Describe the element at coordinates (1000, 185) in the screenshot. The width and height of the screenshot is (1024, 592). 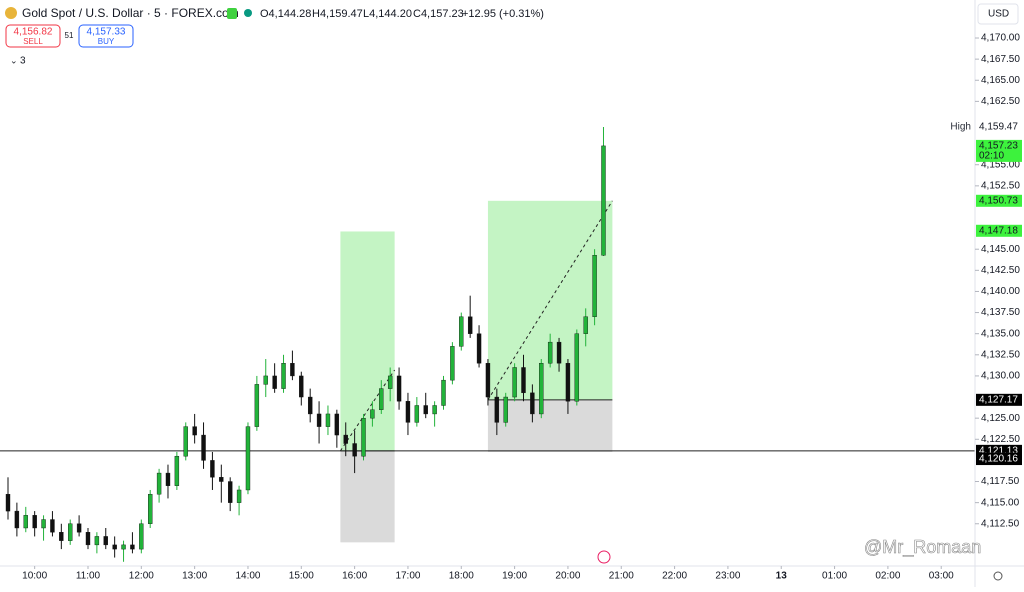
I see `y-tick-label: 4,152.50` at that location.